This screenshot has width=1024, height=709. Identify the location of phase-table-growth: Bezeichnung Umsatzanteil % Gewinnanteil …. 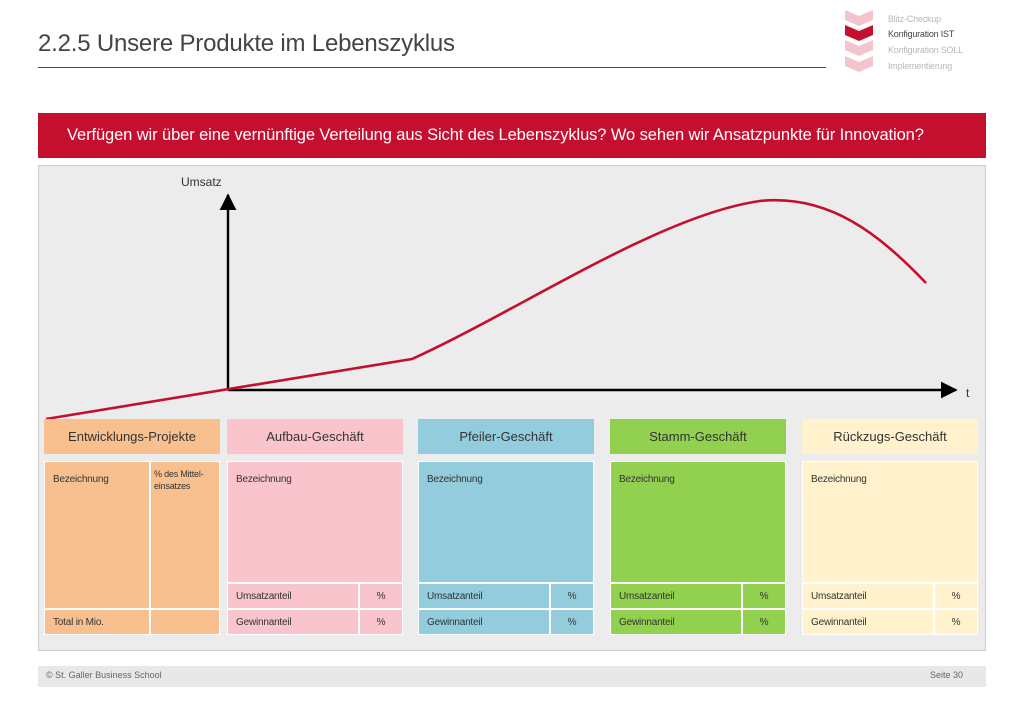
(315, 548).